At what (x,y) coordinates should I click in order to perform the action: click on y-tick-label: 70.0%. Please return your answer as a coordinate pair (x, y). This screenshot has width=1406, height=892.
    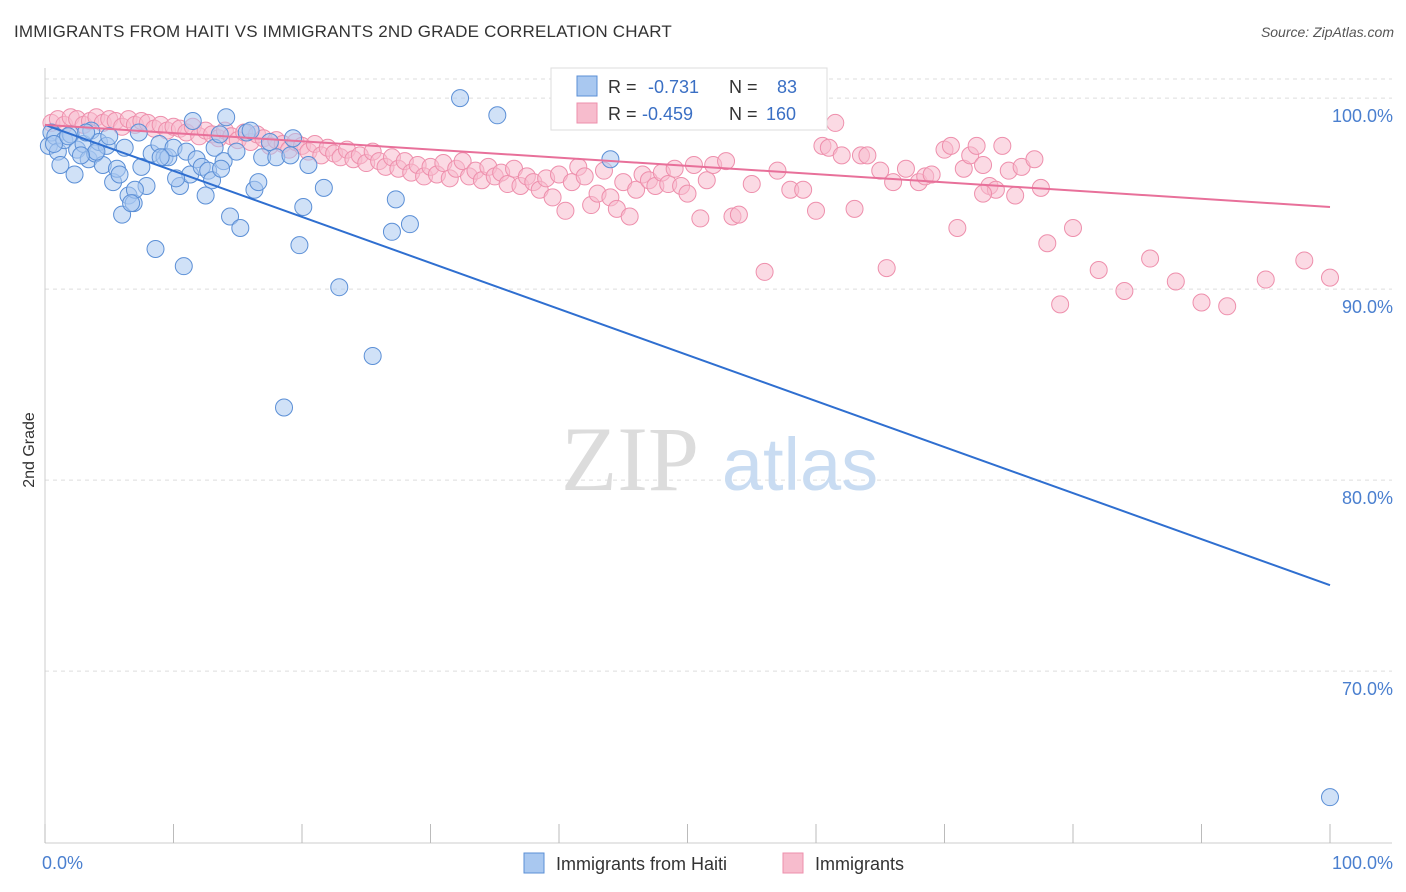
    Looking at the image, I should click on (1367, 689).